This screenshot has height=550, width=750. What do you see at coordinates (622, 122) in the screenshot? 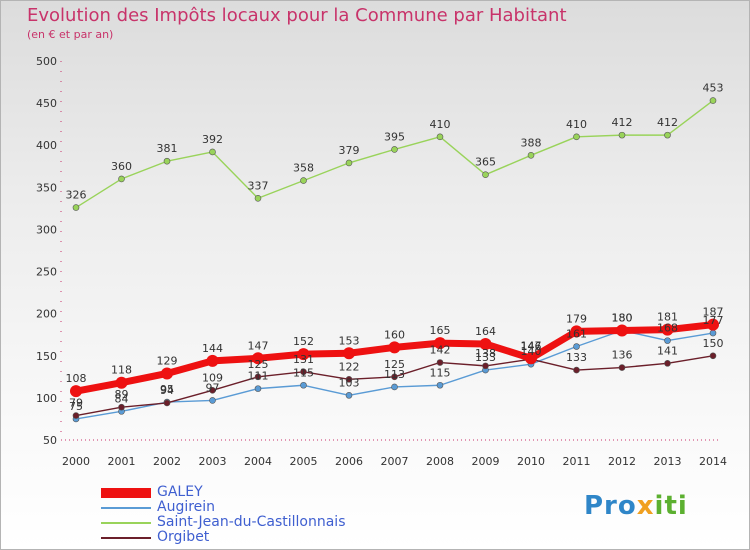
I see `data-label-saint-jean-du-castillonnais: 412` at bounding box center [622, 122].